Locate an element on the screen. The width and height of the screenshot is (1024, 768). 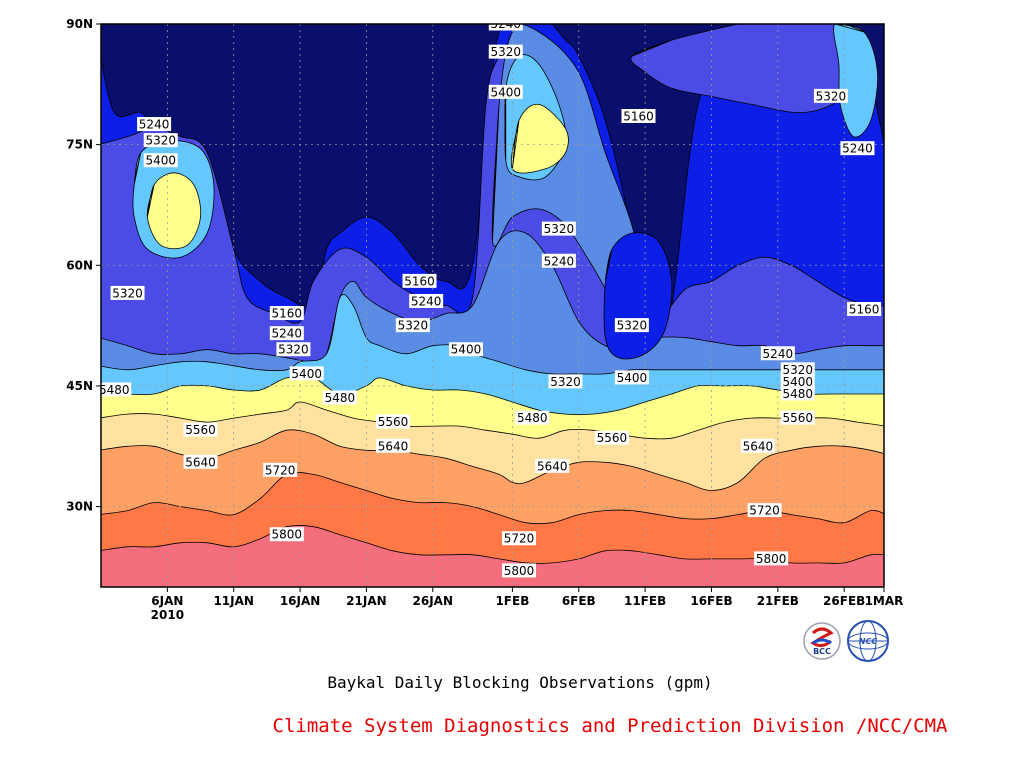
chart-caption: Baykal Daily Blocking Observations (gpm) is located at coordinates (519, 682).